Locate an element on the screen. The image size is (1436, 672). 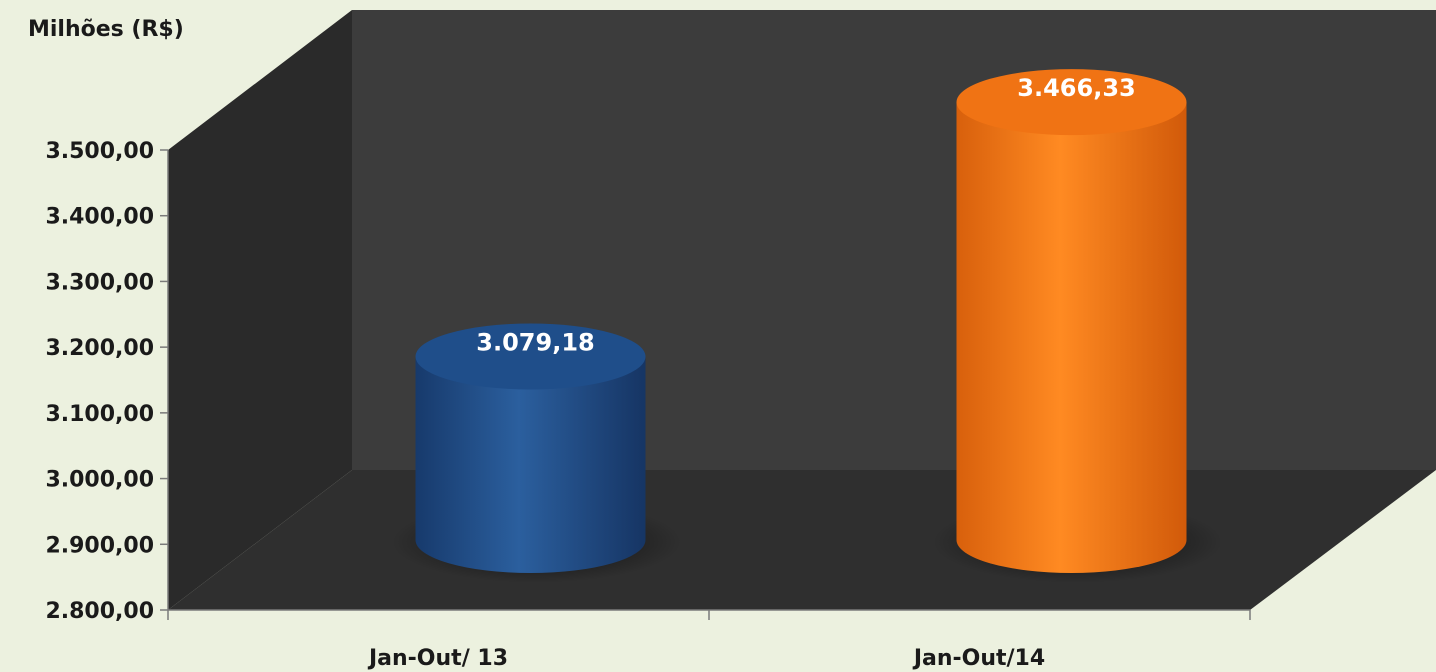
bar-0: 3.079,18 is located at coordinates (536, 453).